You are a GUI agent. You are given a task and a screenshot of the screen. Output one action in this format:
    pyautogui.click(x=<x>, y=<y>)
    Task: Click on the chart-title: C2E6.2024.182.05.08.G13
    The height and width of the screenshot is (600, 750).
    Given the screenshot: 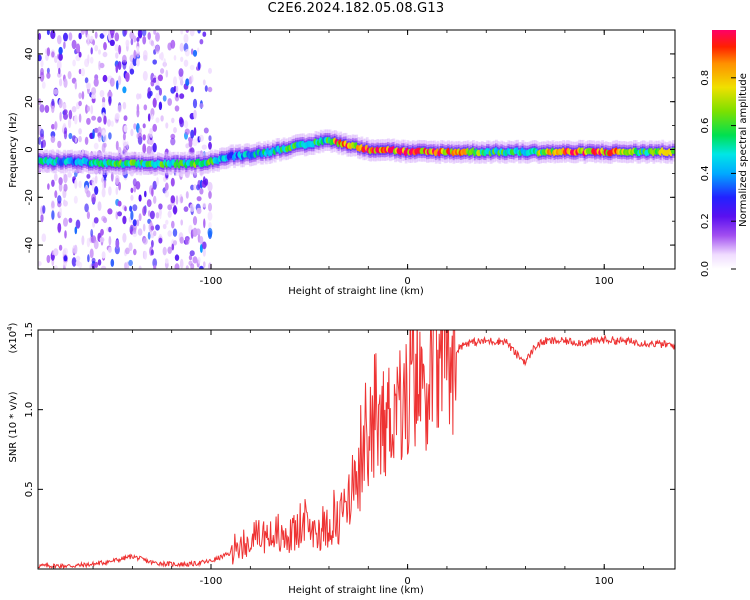 What is the action you would take?
    pyautogui.click(x=356, y=8)
    